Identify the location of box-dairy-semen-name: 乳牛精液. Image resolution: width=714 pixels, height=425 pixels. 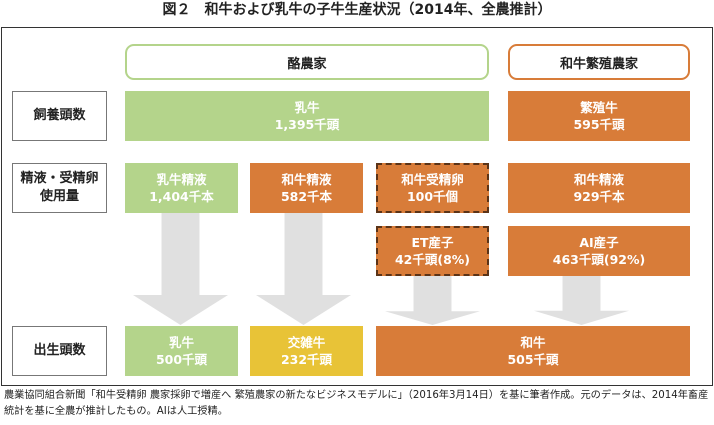
(181, 179).